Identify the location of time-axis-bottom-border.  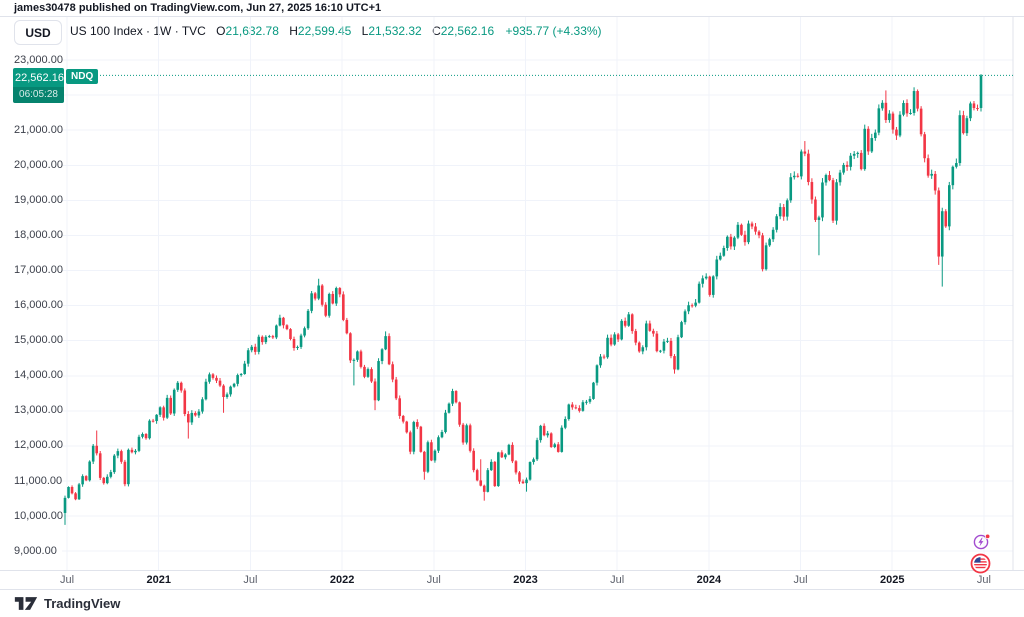
(512, 589).